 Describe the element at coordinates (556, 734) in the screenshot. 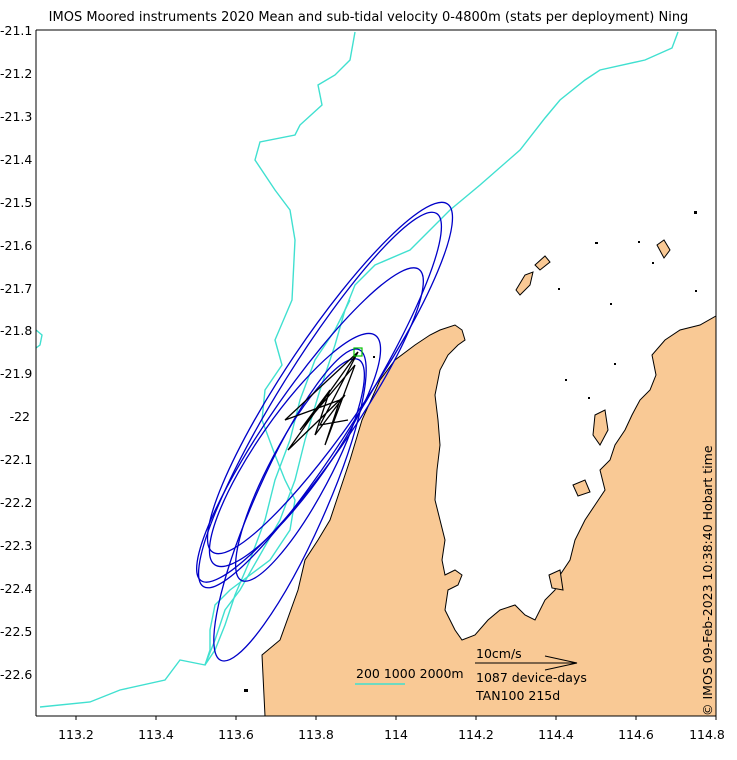

I see `x-tick-label: 114.4` at that location.